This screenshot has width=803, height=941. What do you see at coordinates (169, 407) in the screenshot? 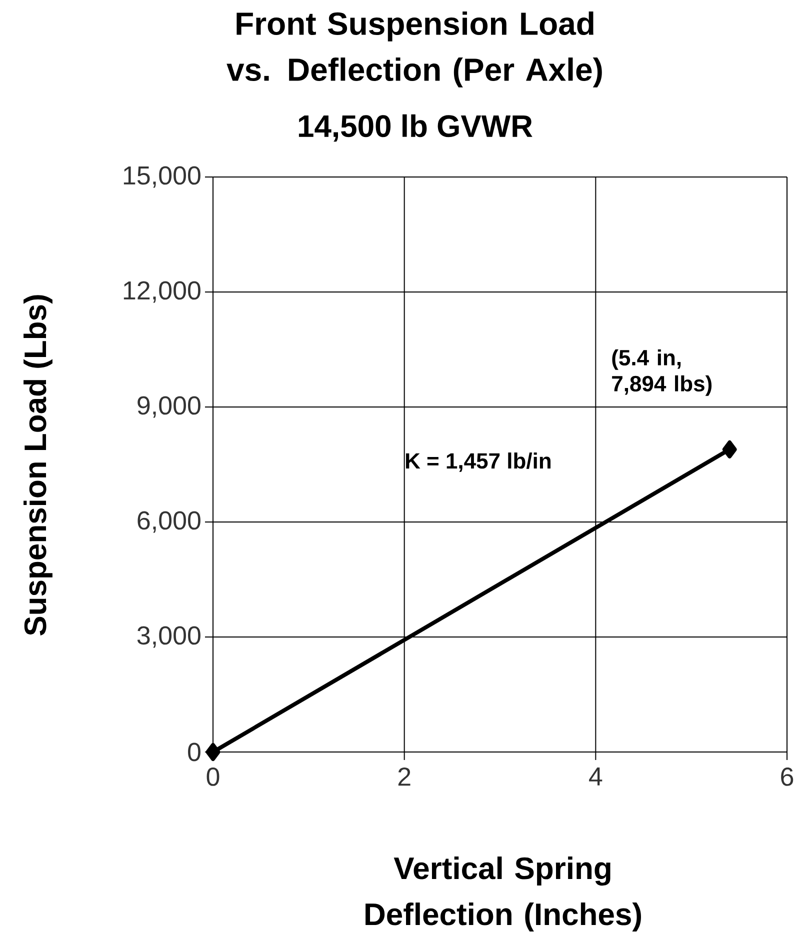
I see `y-tick-label: 9,000` at bounding box center [169, 407].